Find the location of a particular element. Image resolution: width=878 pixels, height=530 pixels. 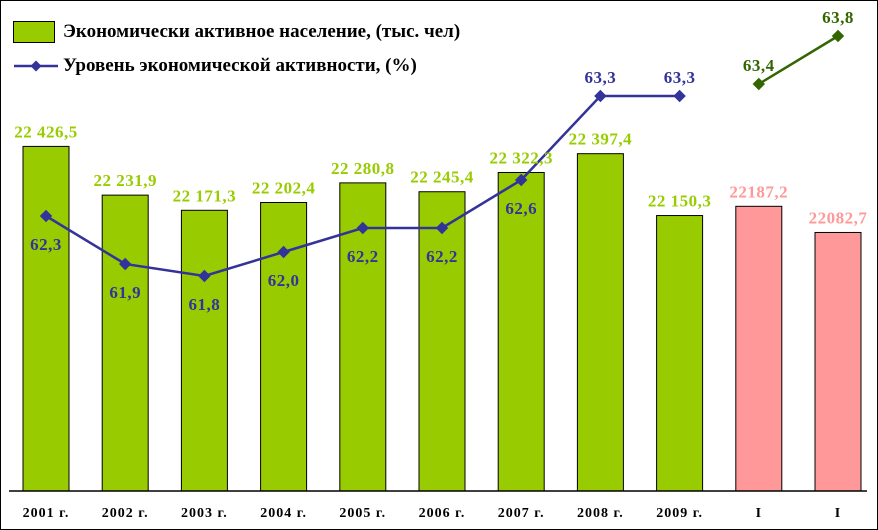

x-axis-label: 2008 г. is located at coordinates (600, 513).